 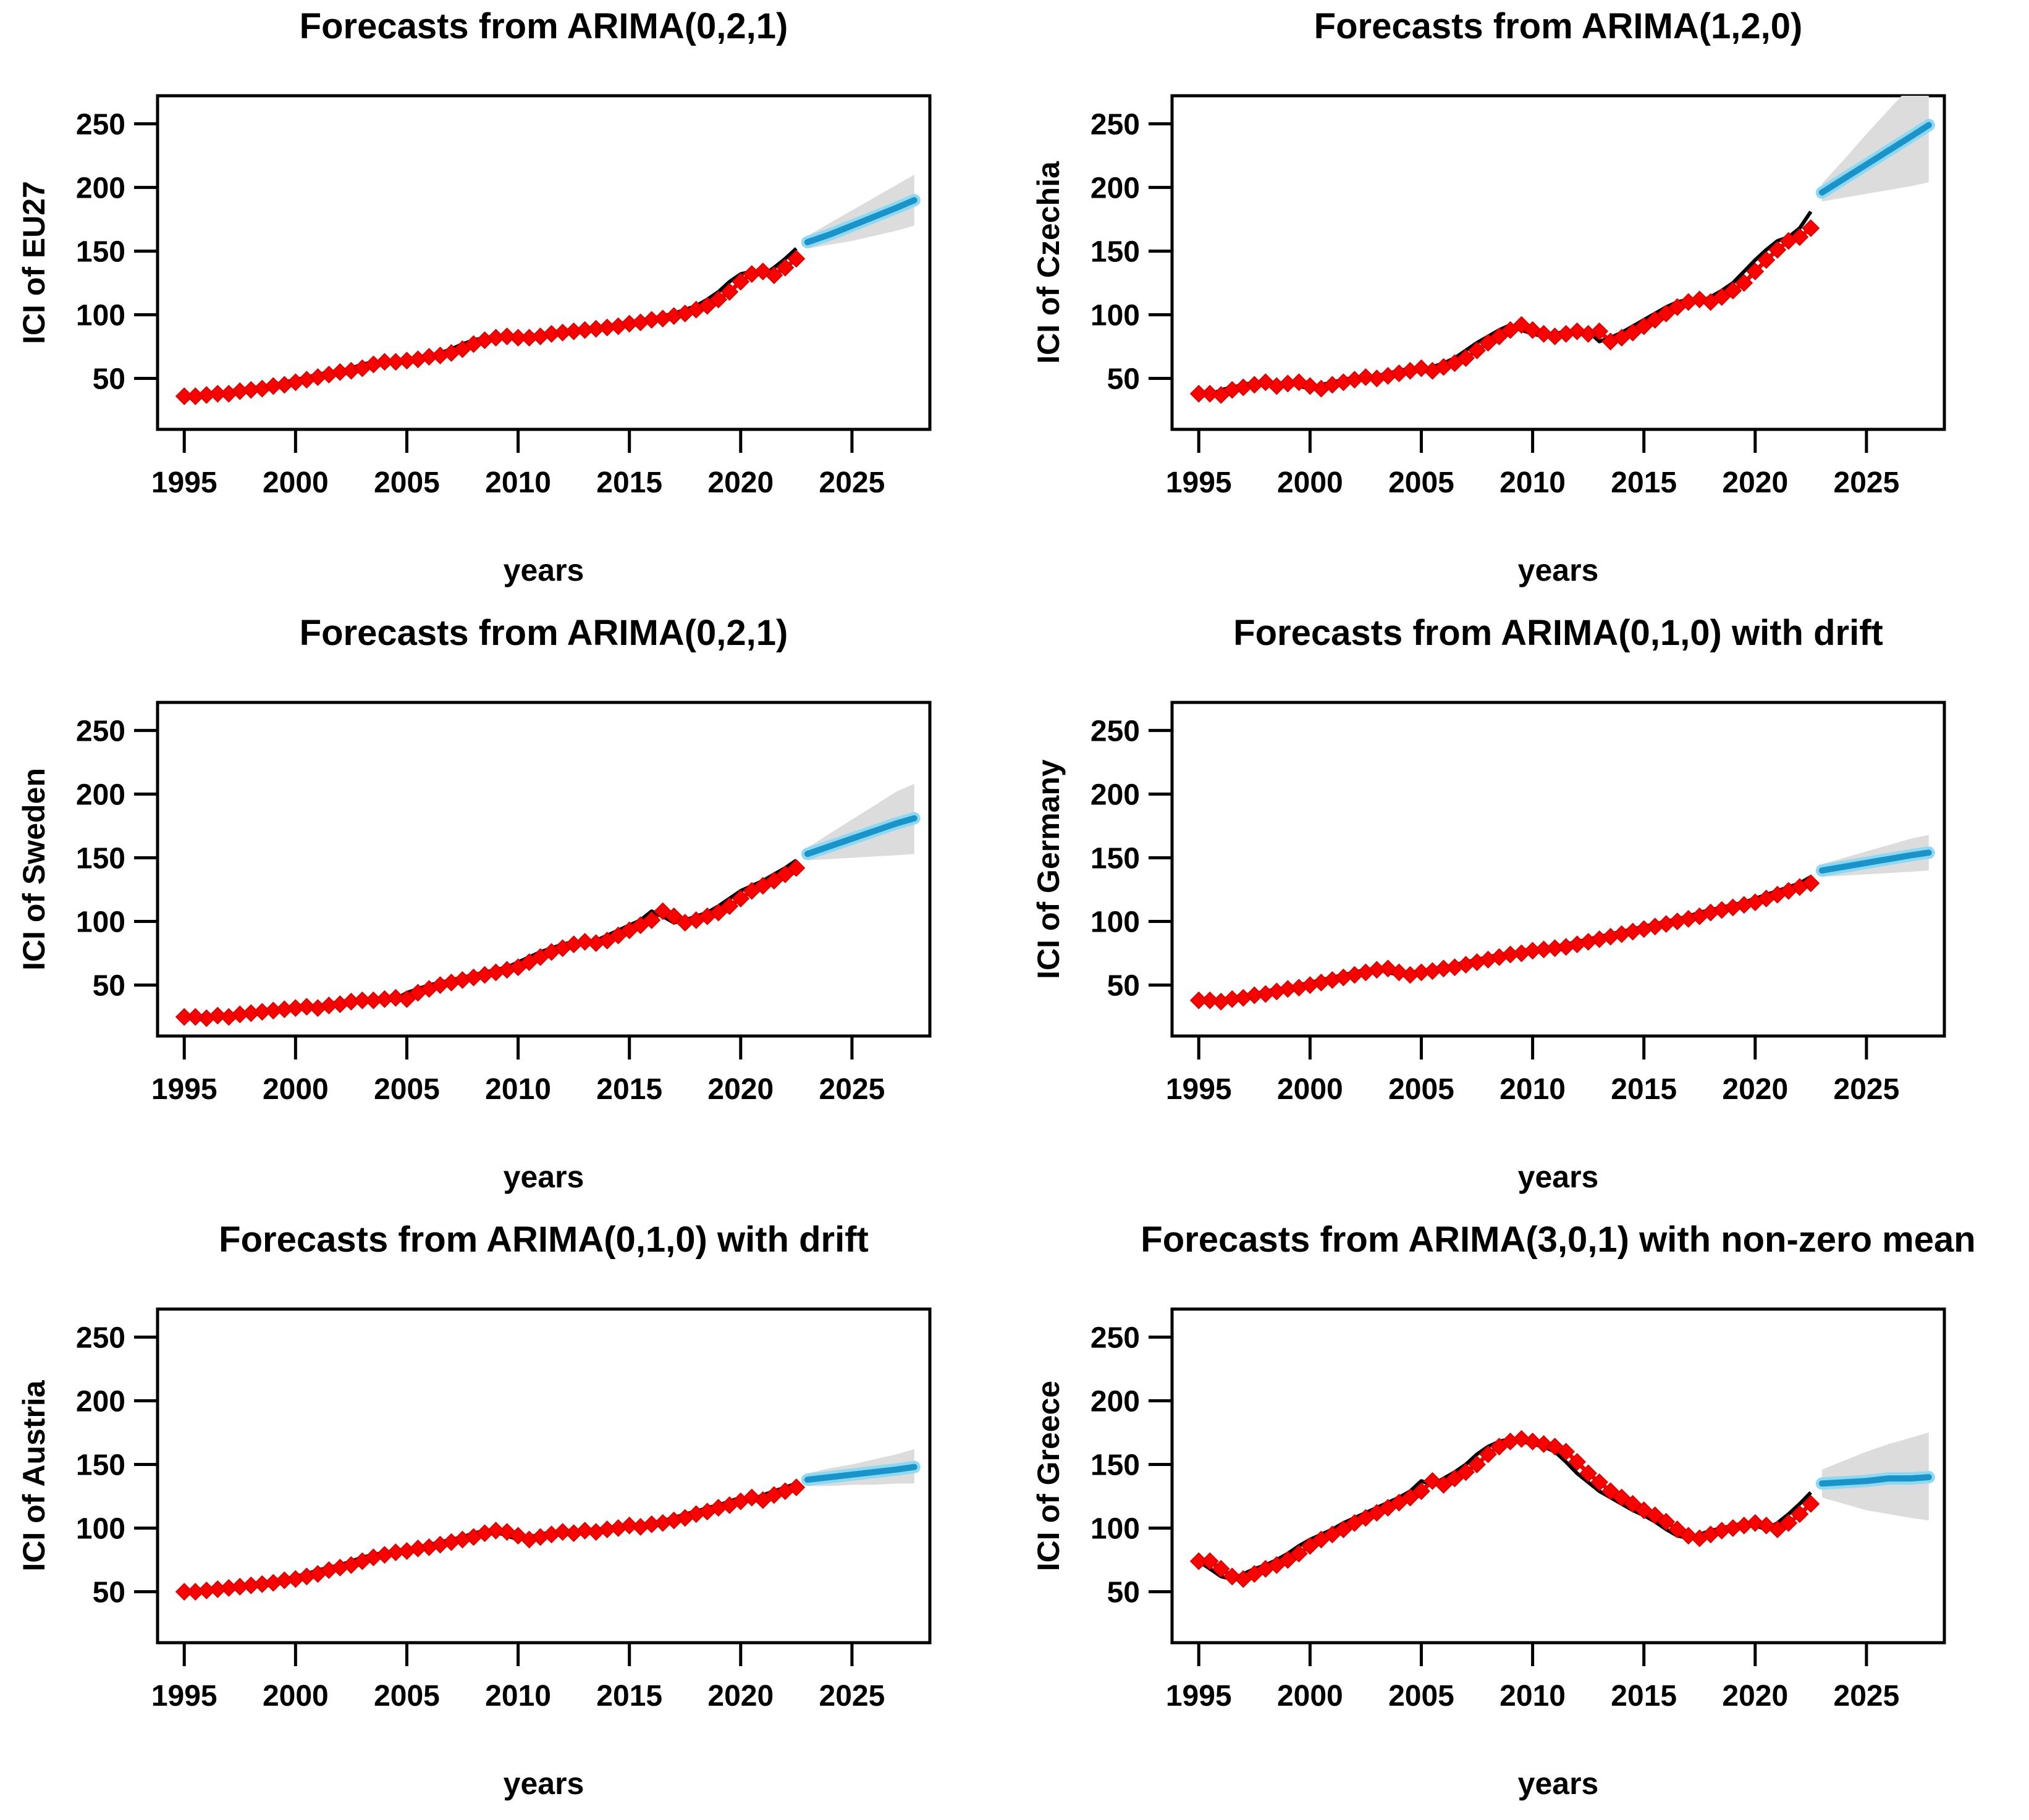 I want to click on x-tick-label: 1995, so click(x=184, y=1089).